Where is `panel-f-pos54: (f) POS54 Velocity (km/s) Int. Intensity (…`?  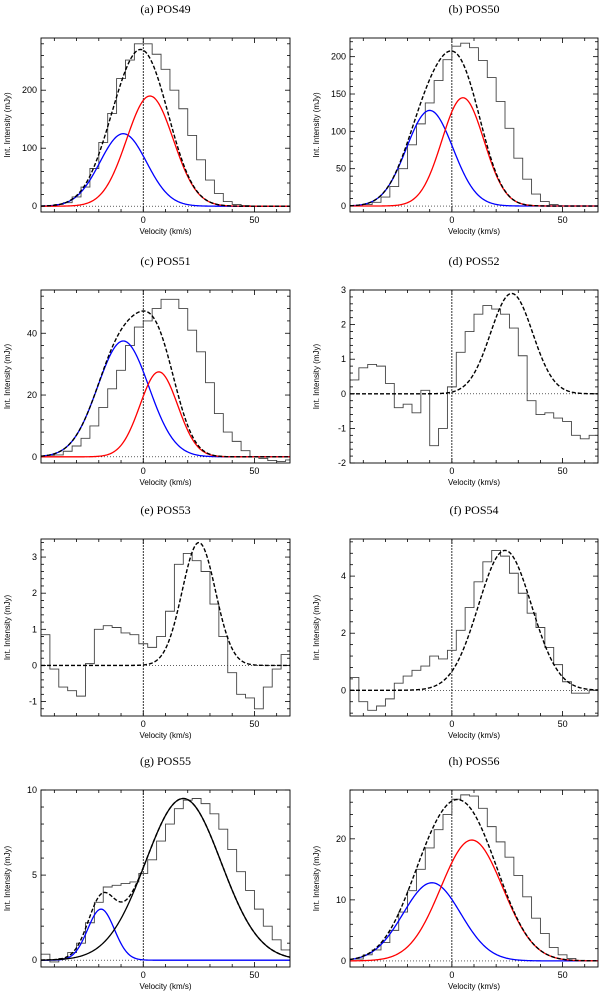
panel-f-pos54: (f) POS54 Velocity (km/s) Int. Intensity (… is located at coordinates (455, 621).